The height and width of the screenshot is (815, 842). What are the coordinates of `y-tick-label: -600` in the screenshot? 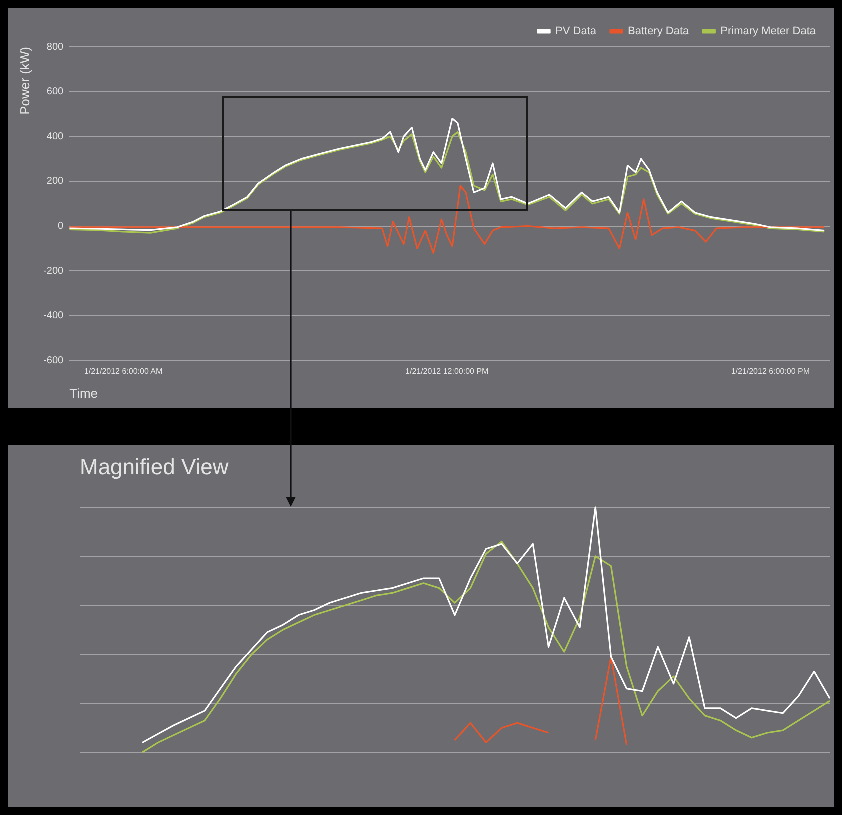 It's located at (54, 361).